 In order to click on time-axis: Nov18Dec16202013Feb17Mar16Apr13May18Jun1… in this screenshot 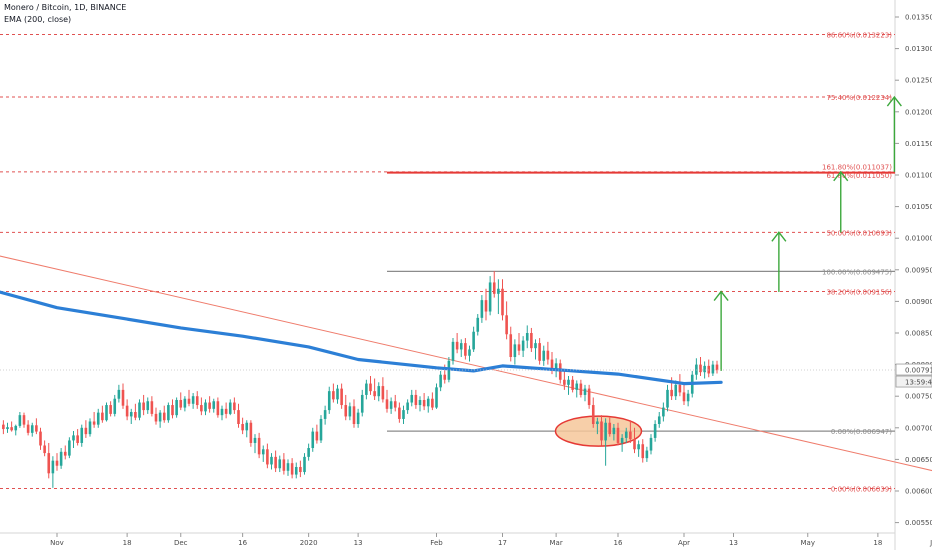, I will do `click(491, 540)`.